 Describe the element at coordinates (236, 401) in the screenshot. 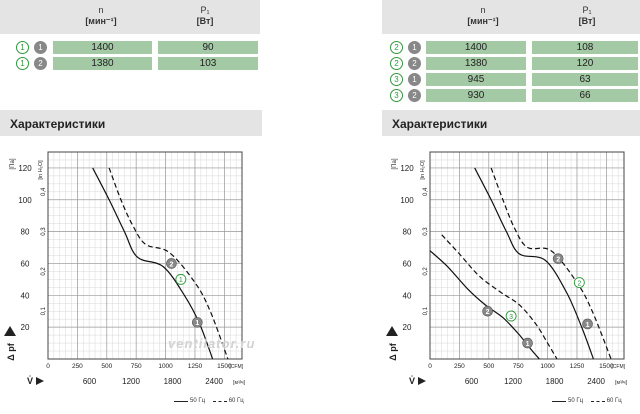

I see `legend-dashed-label: 60 Гц` at that location.